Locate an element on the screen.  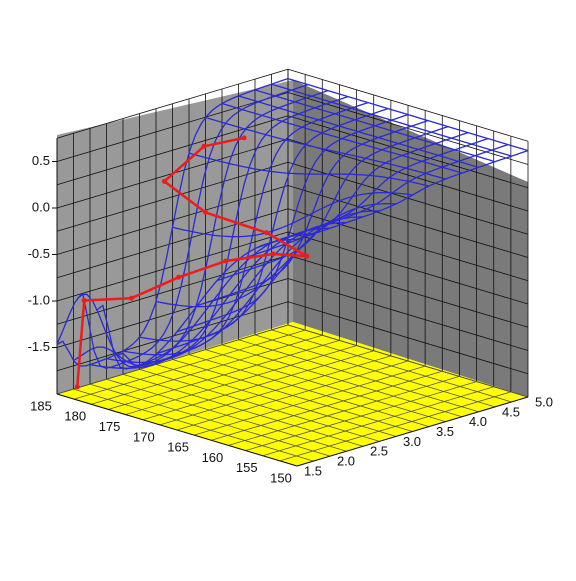
y-tick-label: 1.5 is located at coordinates (313, 470).